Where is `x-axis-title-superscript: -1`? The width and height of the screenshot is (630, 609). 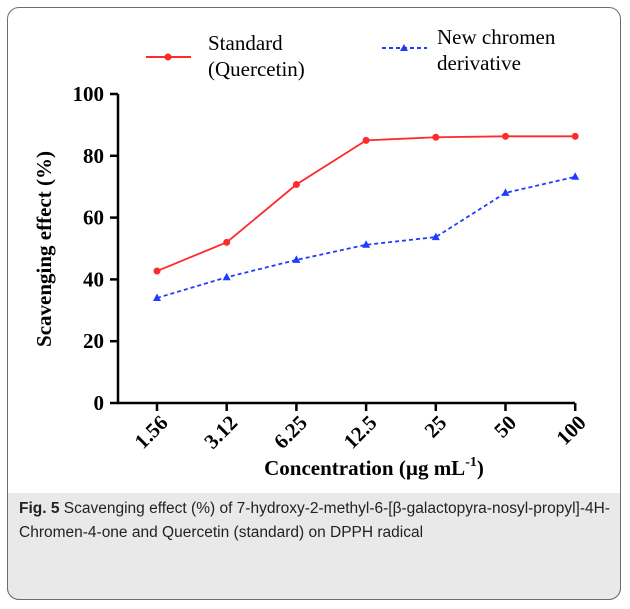
x-axis-title-superscript: -1 is located at coordinates (471, 462).